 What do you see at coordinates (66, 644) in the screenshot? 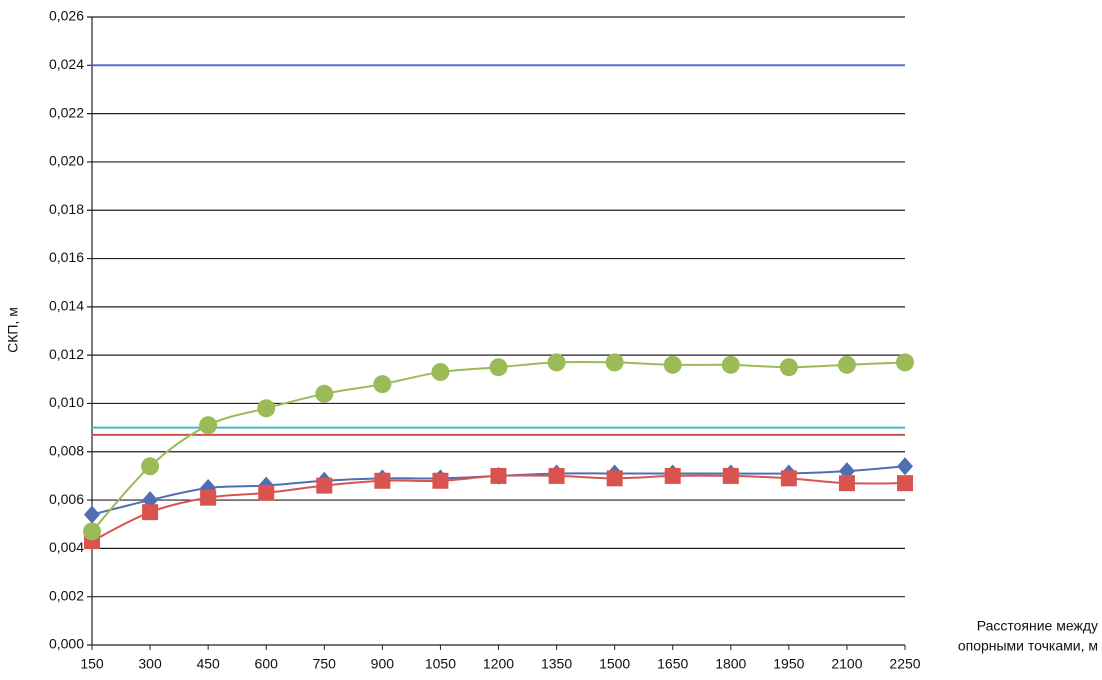
I see `y-tick-label: 0,000` at bounding box center [66, 644].